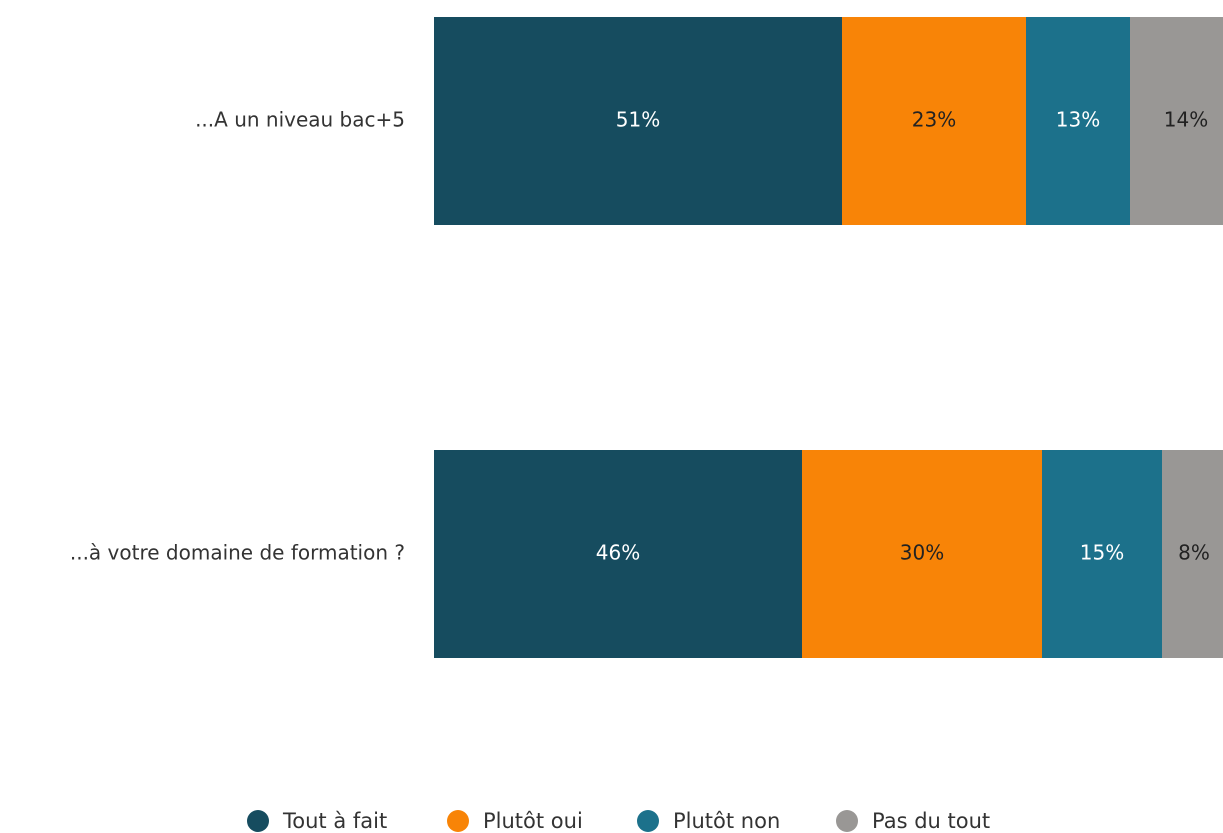 The width and height of the screenshot is (1223, 833). I want to click on value-label: 30%, so click(922, 553).